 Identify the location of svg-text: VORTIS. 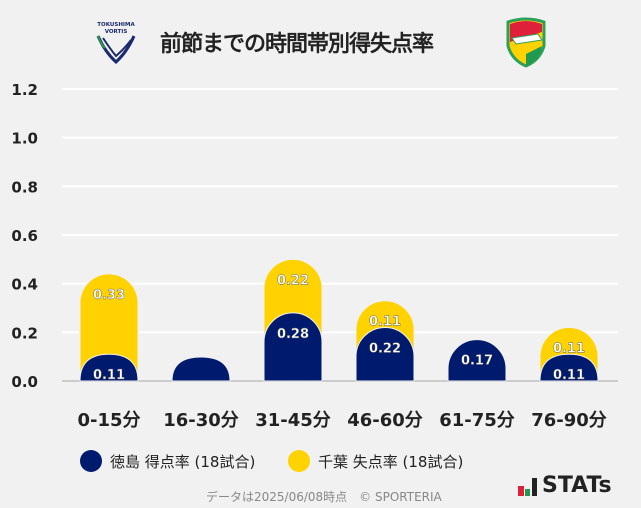
(116, 32).